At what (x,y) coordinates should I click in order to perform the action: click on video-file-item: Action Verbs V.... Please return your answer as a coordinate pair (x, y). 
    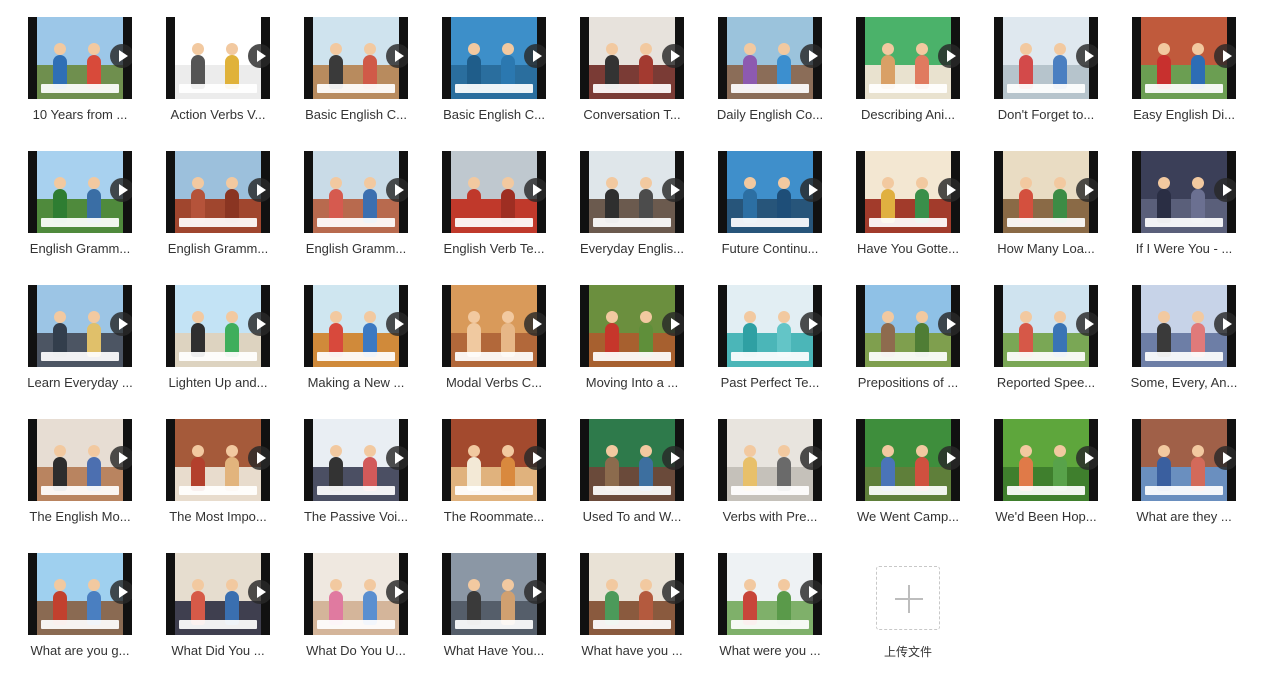
    Looking at the image, I should click on (235, 78).